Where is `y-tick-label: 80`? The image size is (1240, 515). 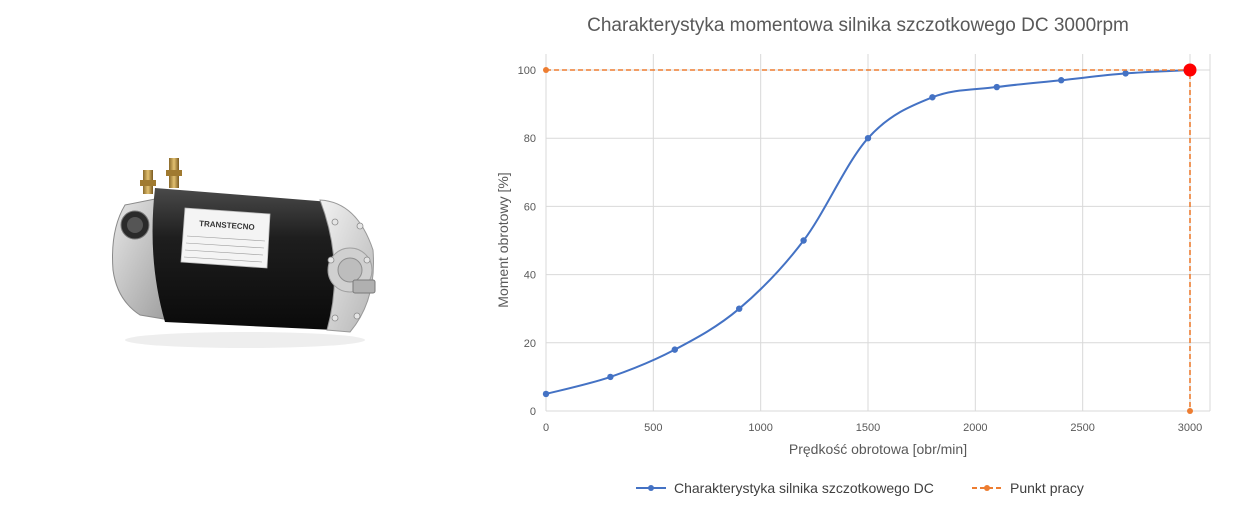
y-tick-label: 80 is located at coordinates (530, 139).